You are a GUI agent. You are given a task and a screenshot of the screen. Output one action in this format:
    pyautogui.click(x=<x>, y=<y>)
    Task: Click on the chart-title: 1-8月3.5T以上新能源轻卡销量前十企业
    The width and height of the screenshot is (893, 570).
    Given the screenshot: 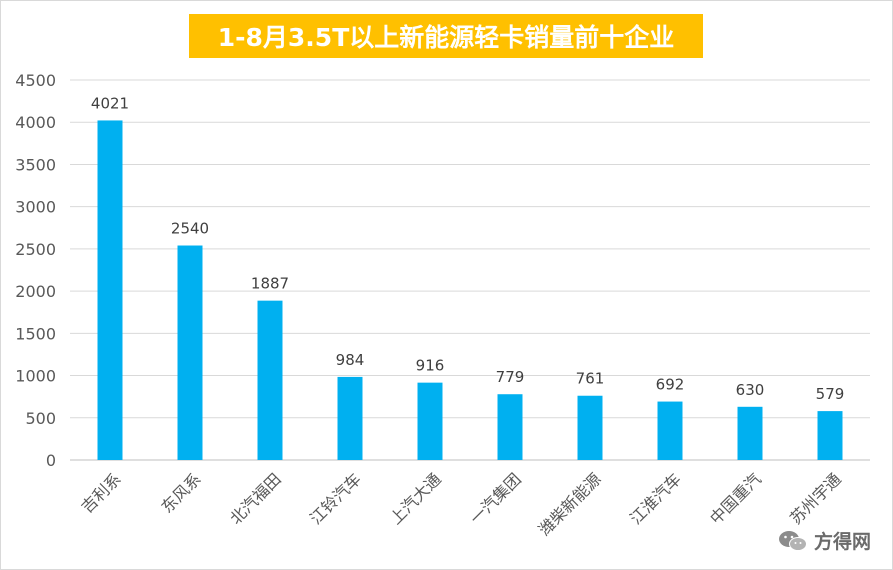 What is the action you would take?
    pyautogui.click(x=446, y=37)
    